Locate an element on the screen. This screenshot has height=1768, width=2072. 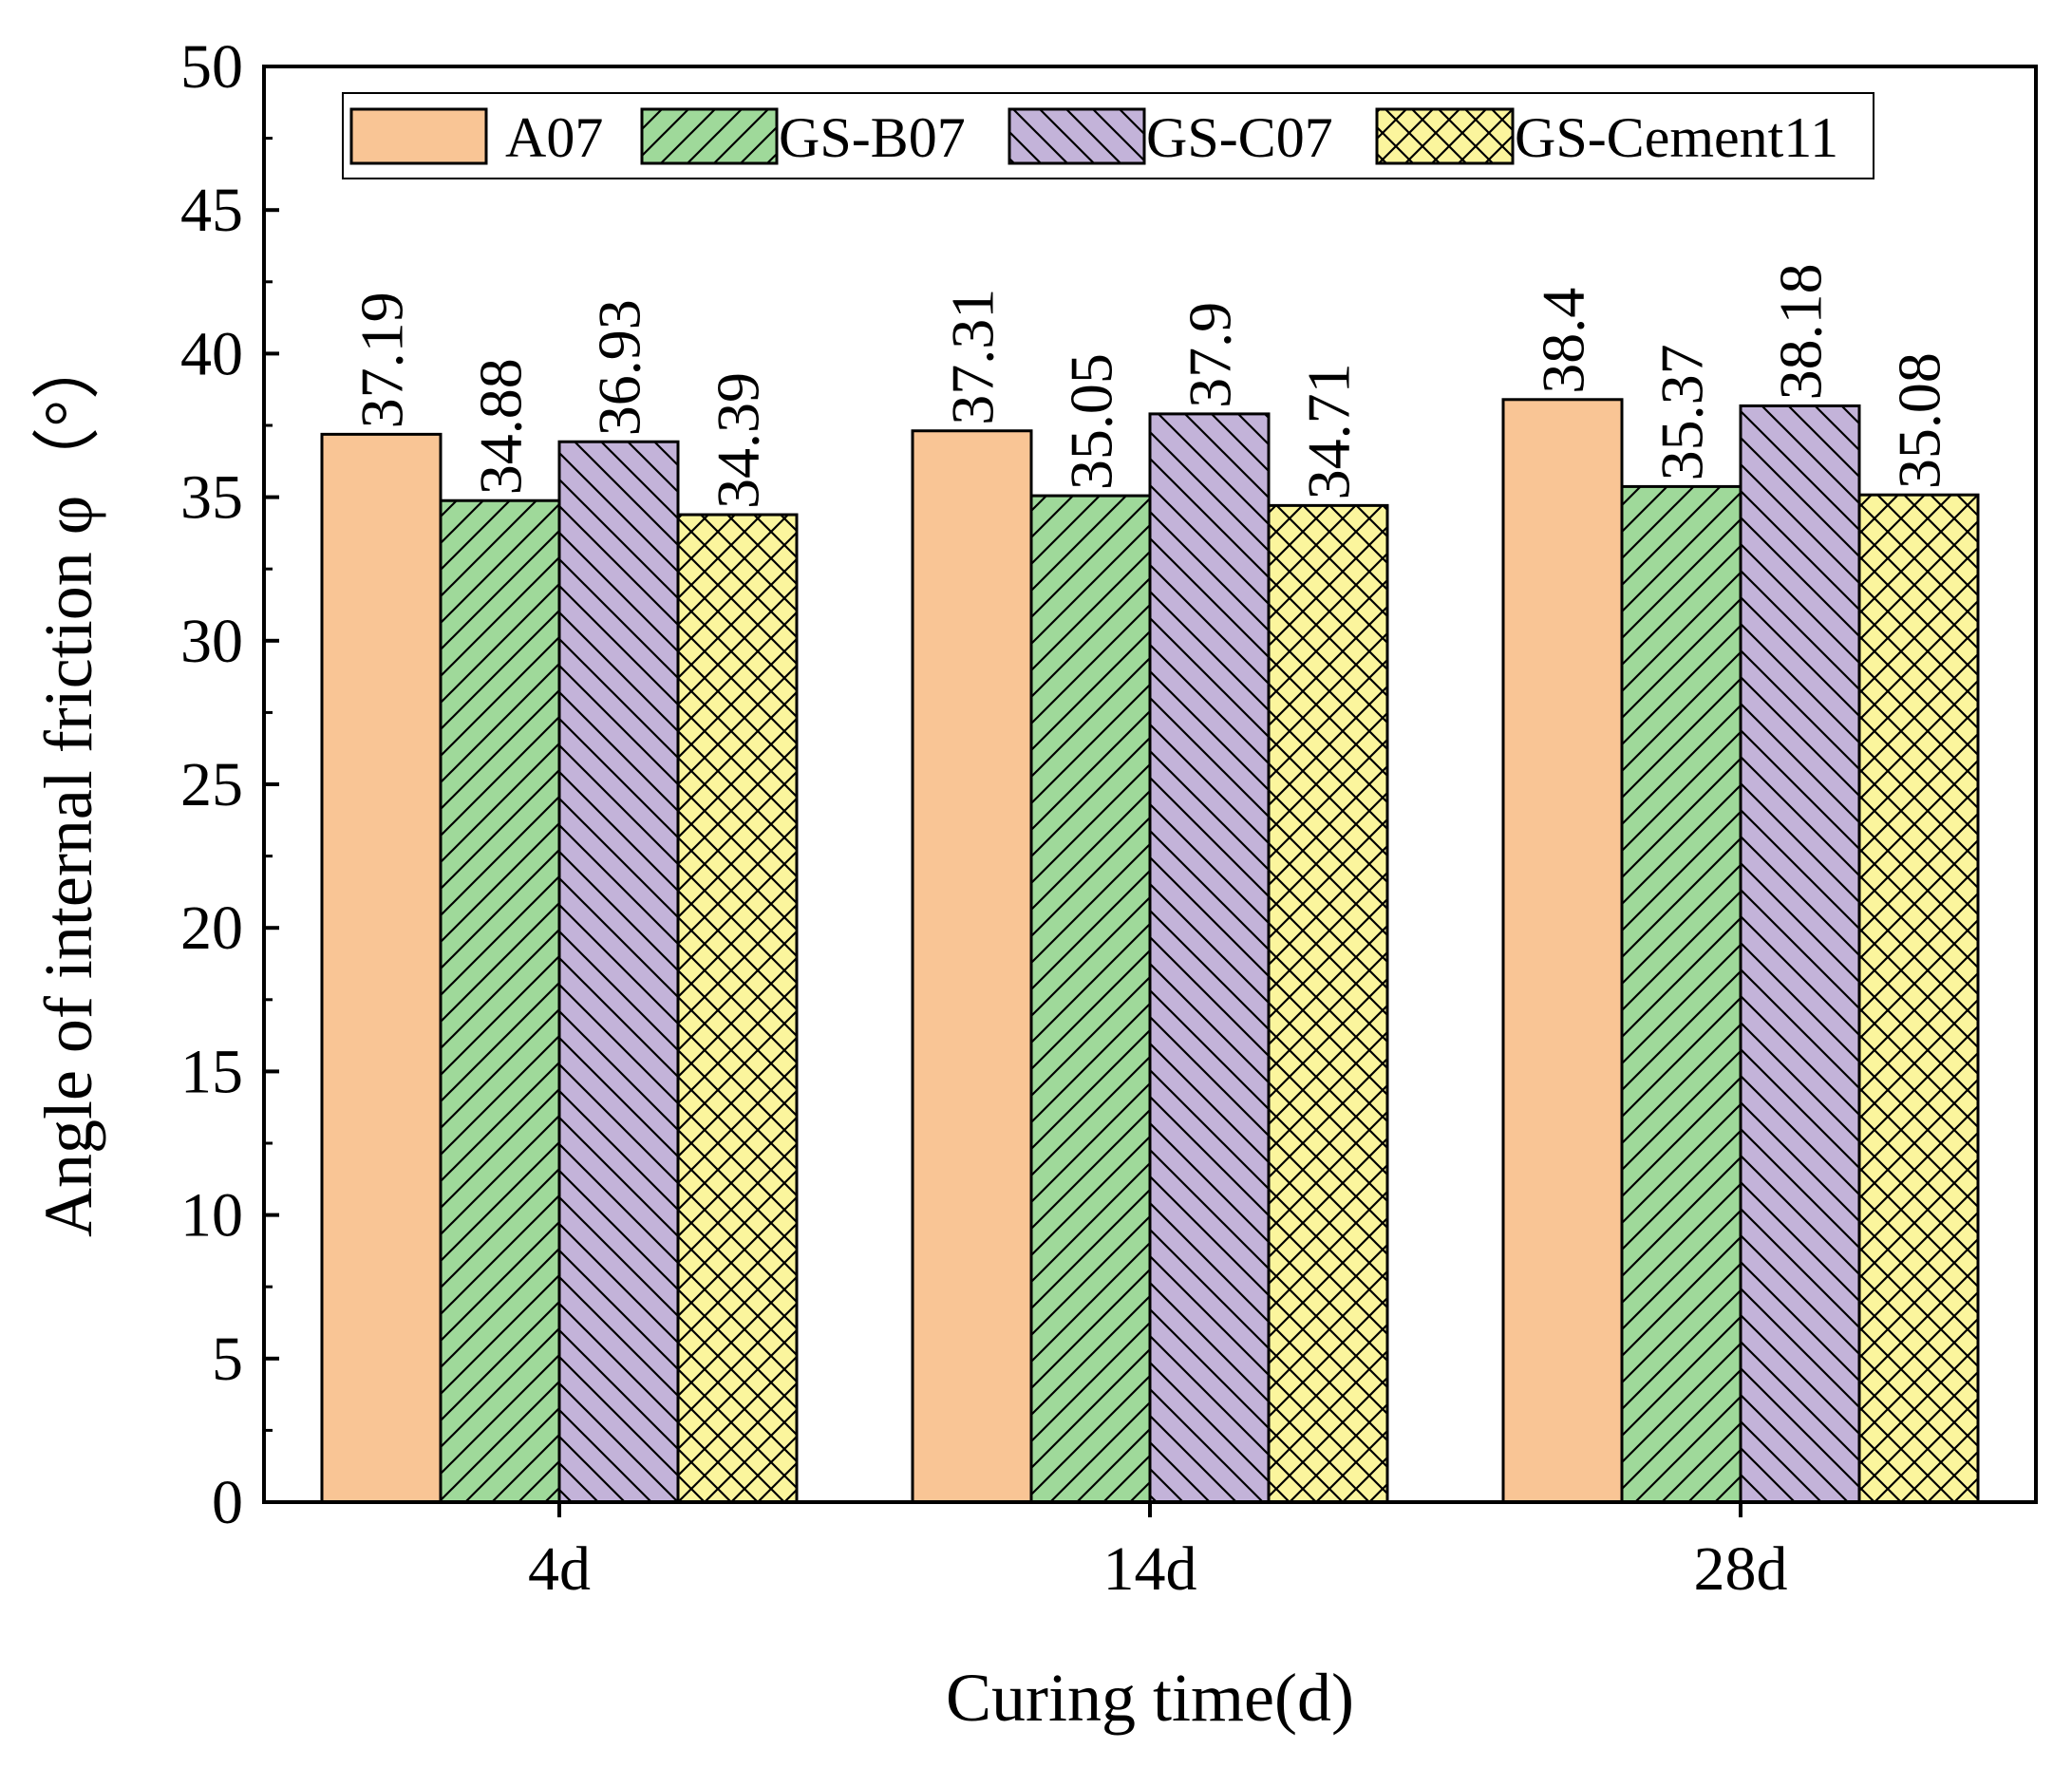
x-tick-label: 28d is located at coordinates (1741, 1569).